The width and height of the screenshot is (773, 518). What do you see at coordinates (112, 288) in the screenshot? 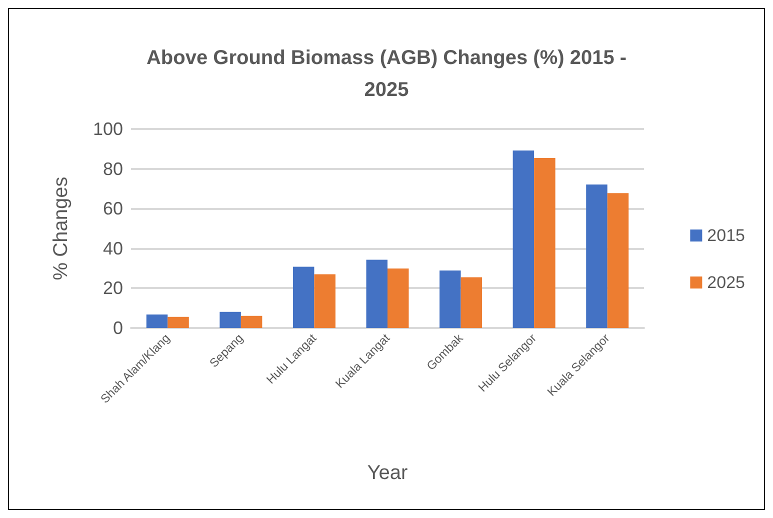
I see `y-tick-label: 20` at bounding box center [112, 288].